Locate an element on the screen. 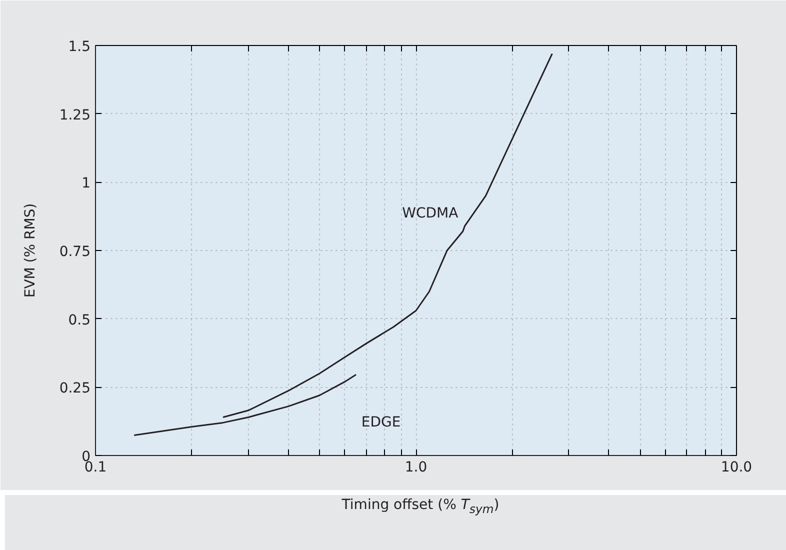  x-axis-title: Timing offset (% T$_{sym}$) is located at coordinates (421, 507).